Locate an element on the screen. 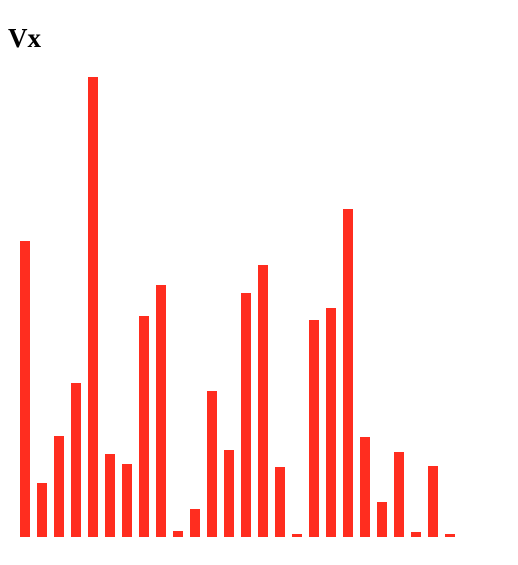 This screenshot has width=518, height=565. chart-title: Vx is located at coordinates (24, 38).